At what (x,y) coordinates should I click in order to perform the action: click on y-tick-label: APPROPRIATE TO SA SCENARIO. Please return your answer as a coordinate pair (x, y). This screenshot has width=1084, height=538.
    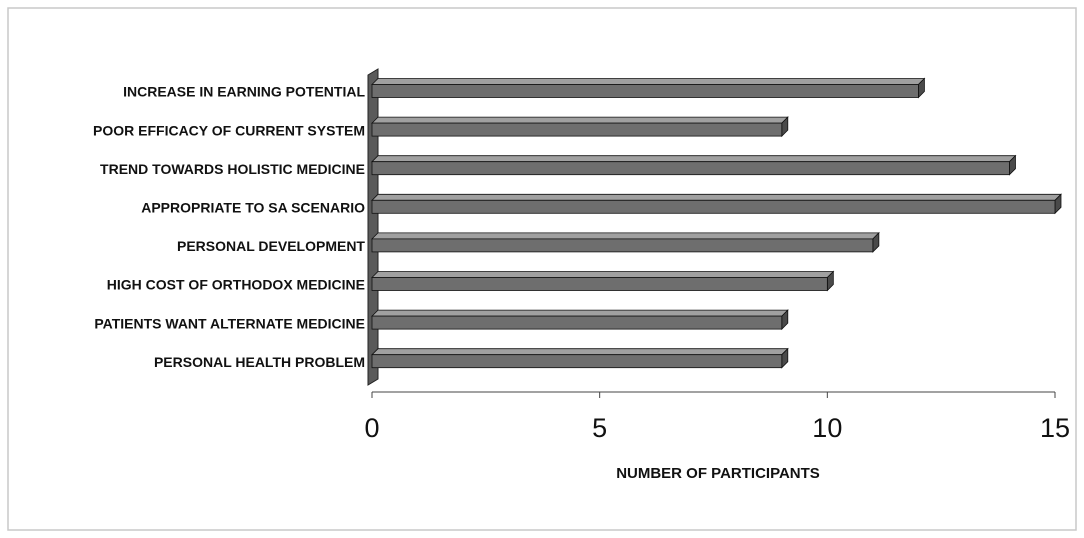
    Looking at the image, I should click on (253, 208).